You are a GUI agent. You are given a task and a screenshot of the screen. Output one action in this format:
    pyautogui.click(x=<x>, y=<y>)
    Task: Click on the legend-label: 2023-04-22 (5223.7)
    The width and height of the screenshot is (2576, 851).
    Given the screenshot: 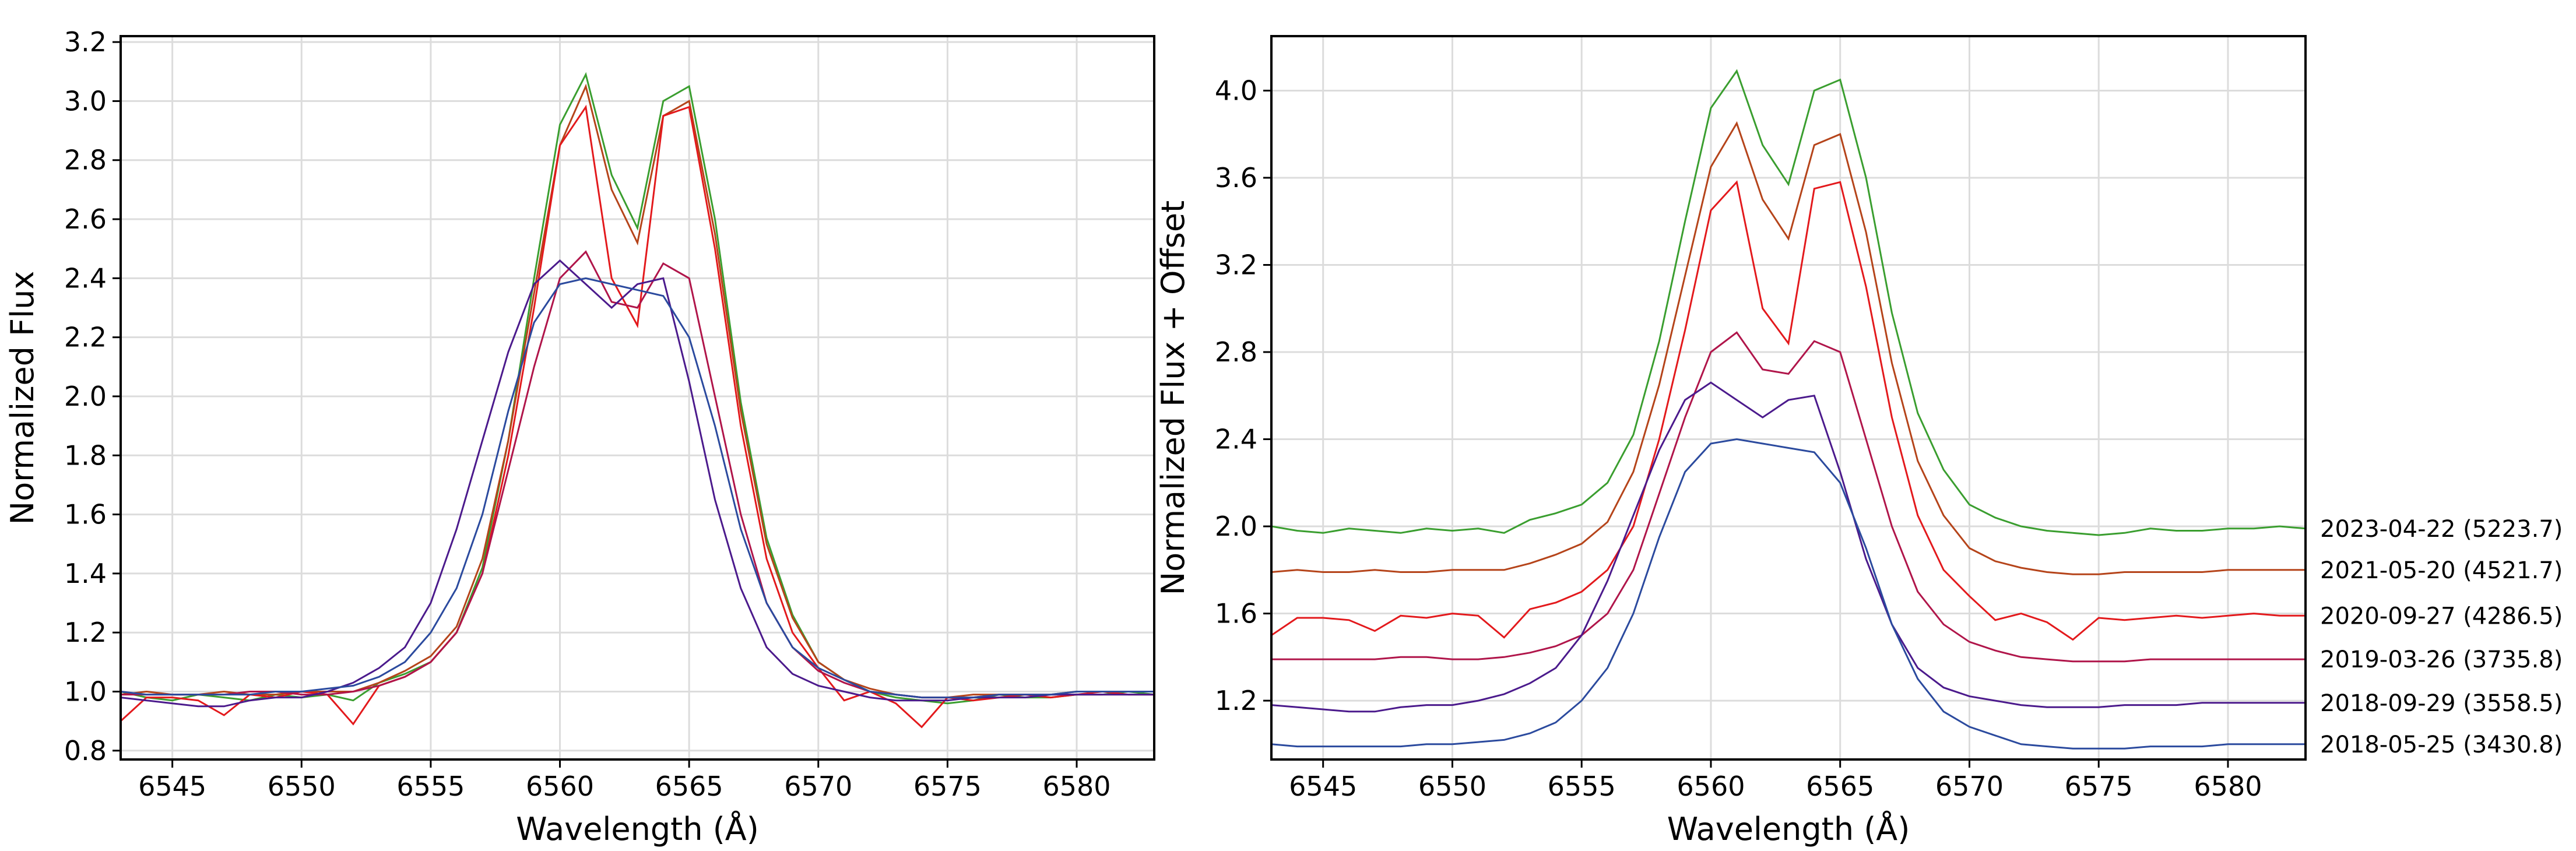 What is the action you would take?
    pyautogui.click(x=2441, y=529)
    